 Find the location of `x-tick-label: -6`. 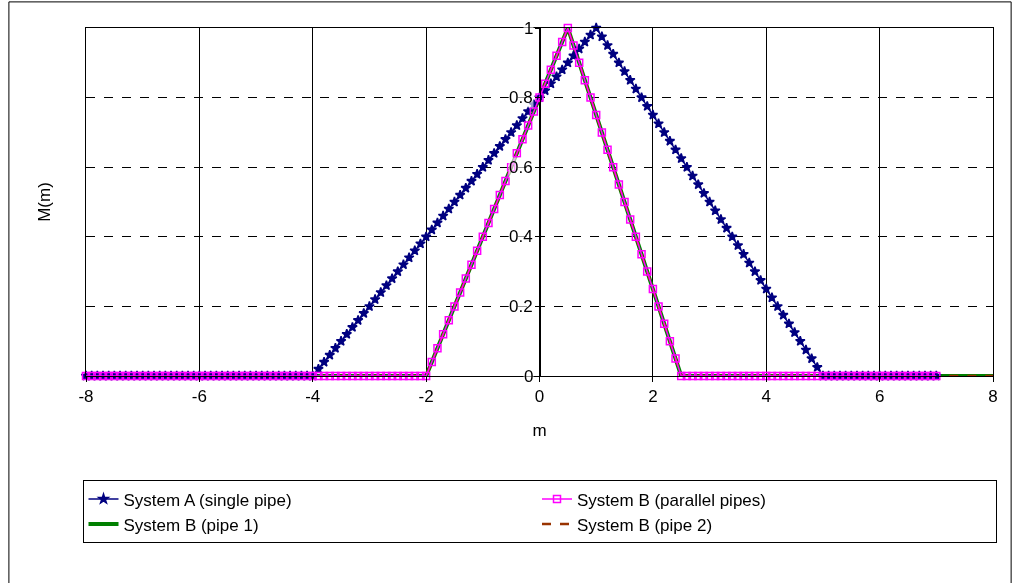

x-tick-label: -6 is located at coordinates (199, 397).